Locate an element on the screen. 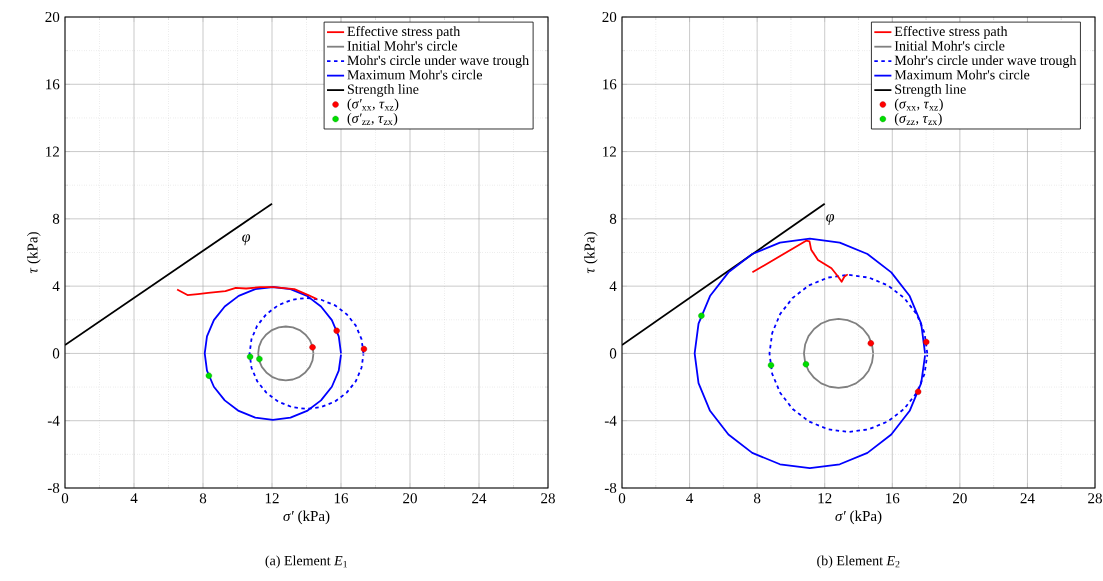 Image resolution: width=1103 pixels, height=581 pixels. legend-label: (σ$_{xx}$, τ$_{xz}$) is located at coordinates (918, 105).